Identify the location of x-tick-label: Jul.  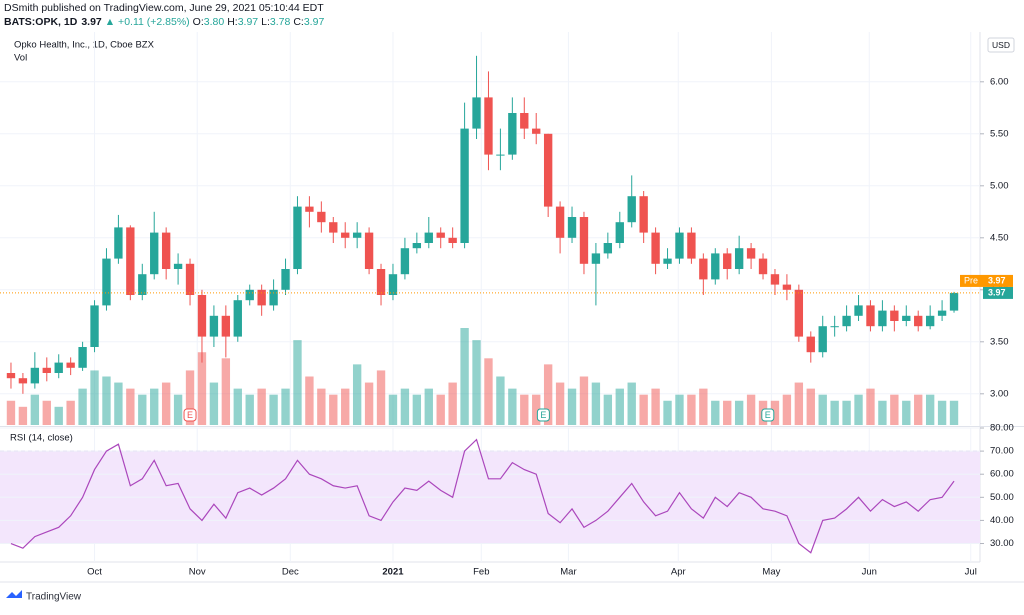
(971, 572).